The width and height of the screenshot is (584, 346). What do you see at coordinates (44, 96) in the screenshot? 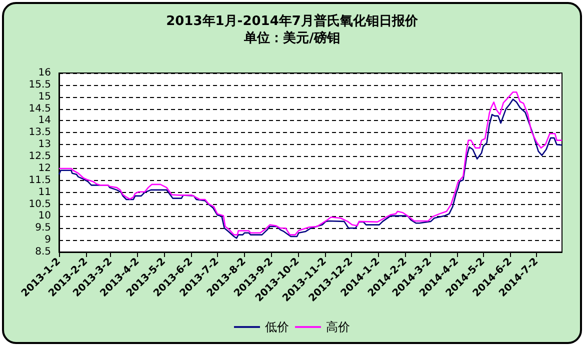
I see `y-tick-label: 15` at bounding box center [44, 96].